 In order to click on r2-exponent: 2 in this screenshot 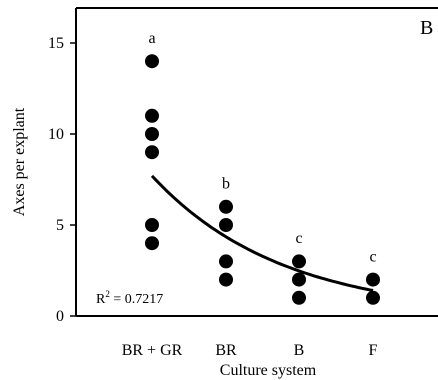, I will do `click(107, 294)`.